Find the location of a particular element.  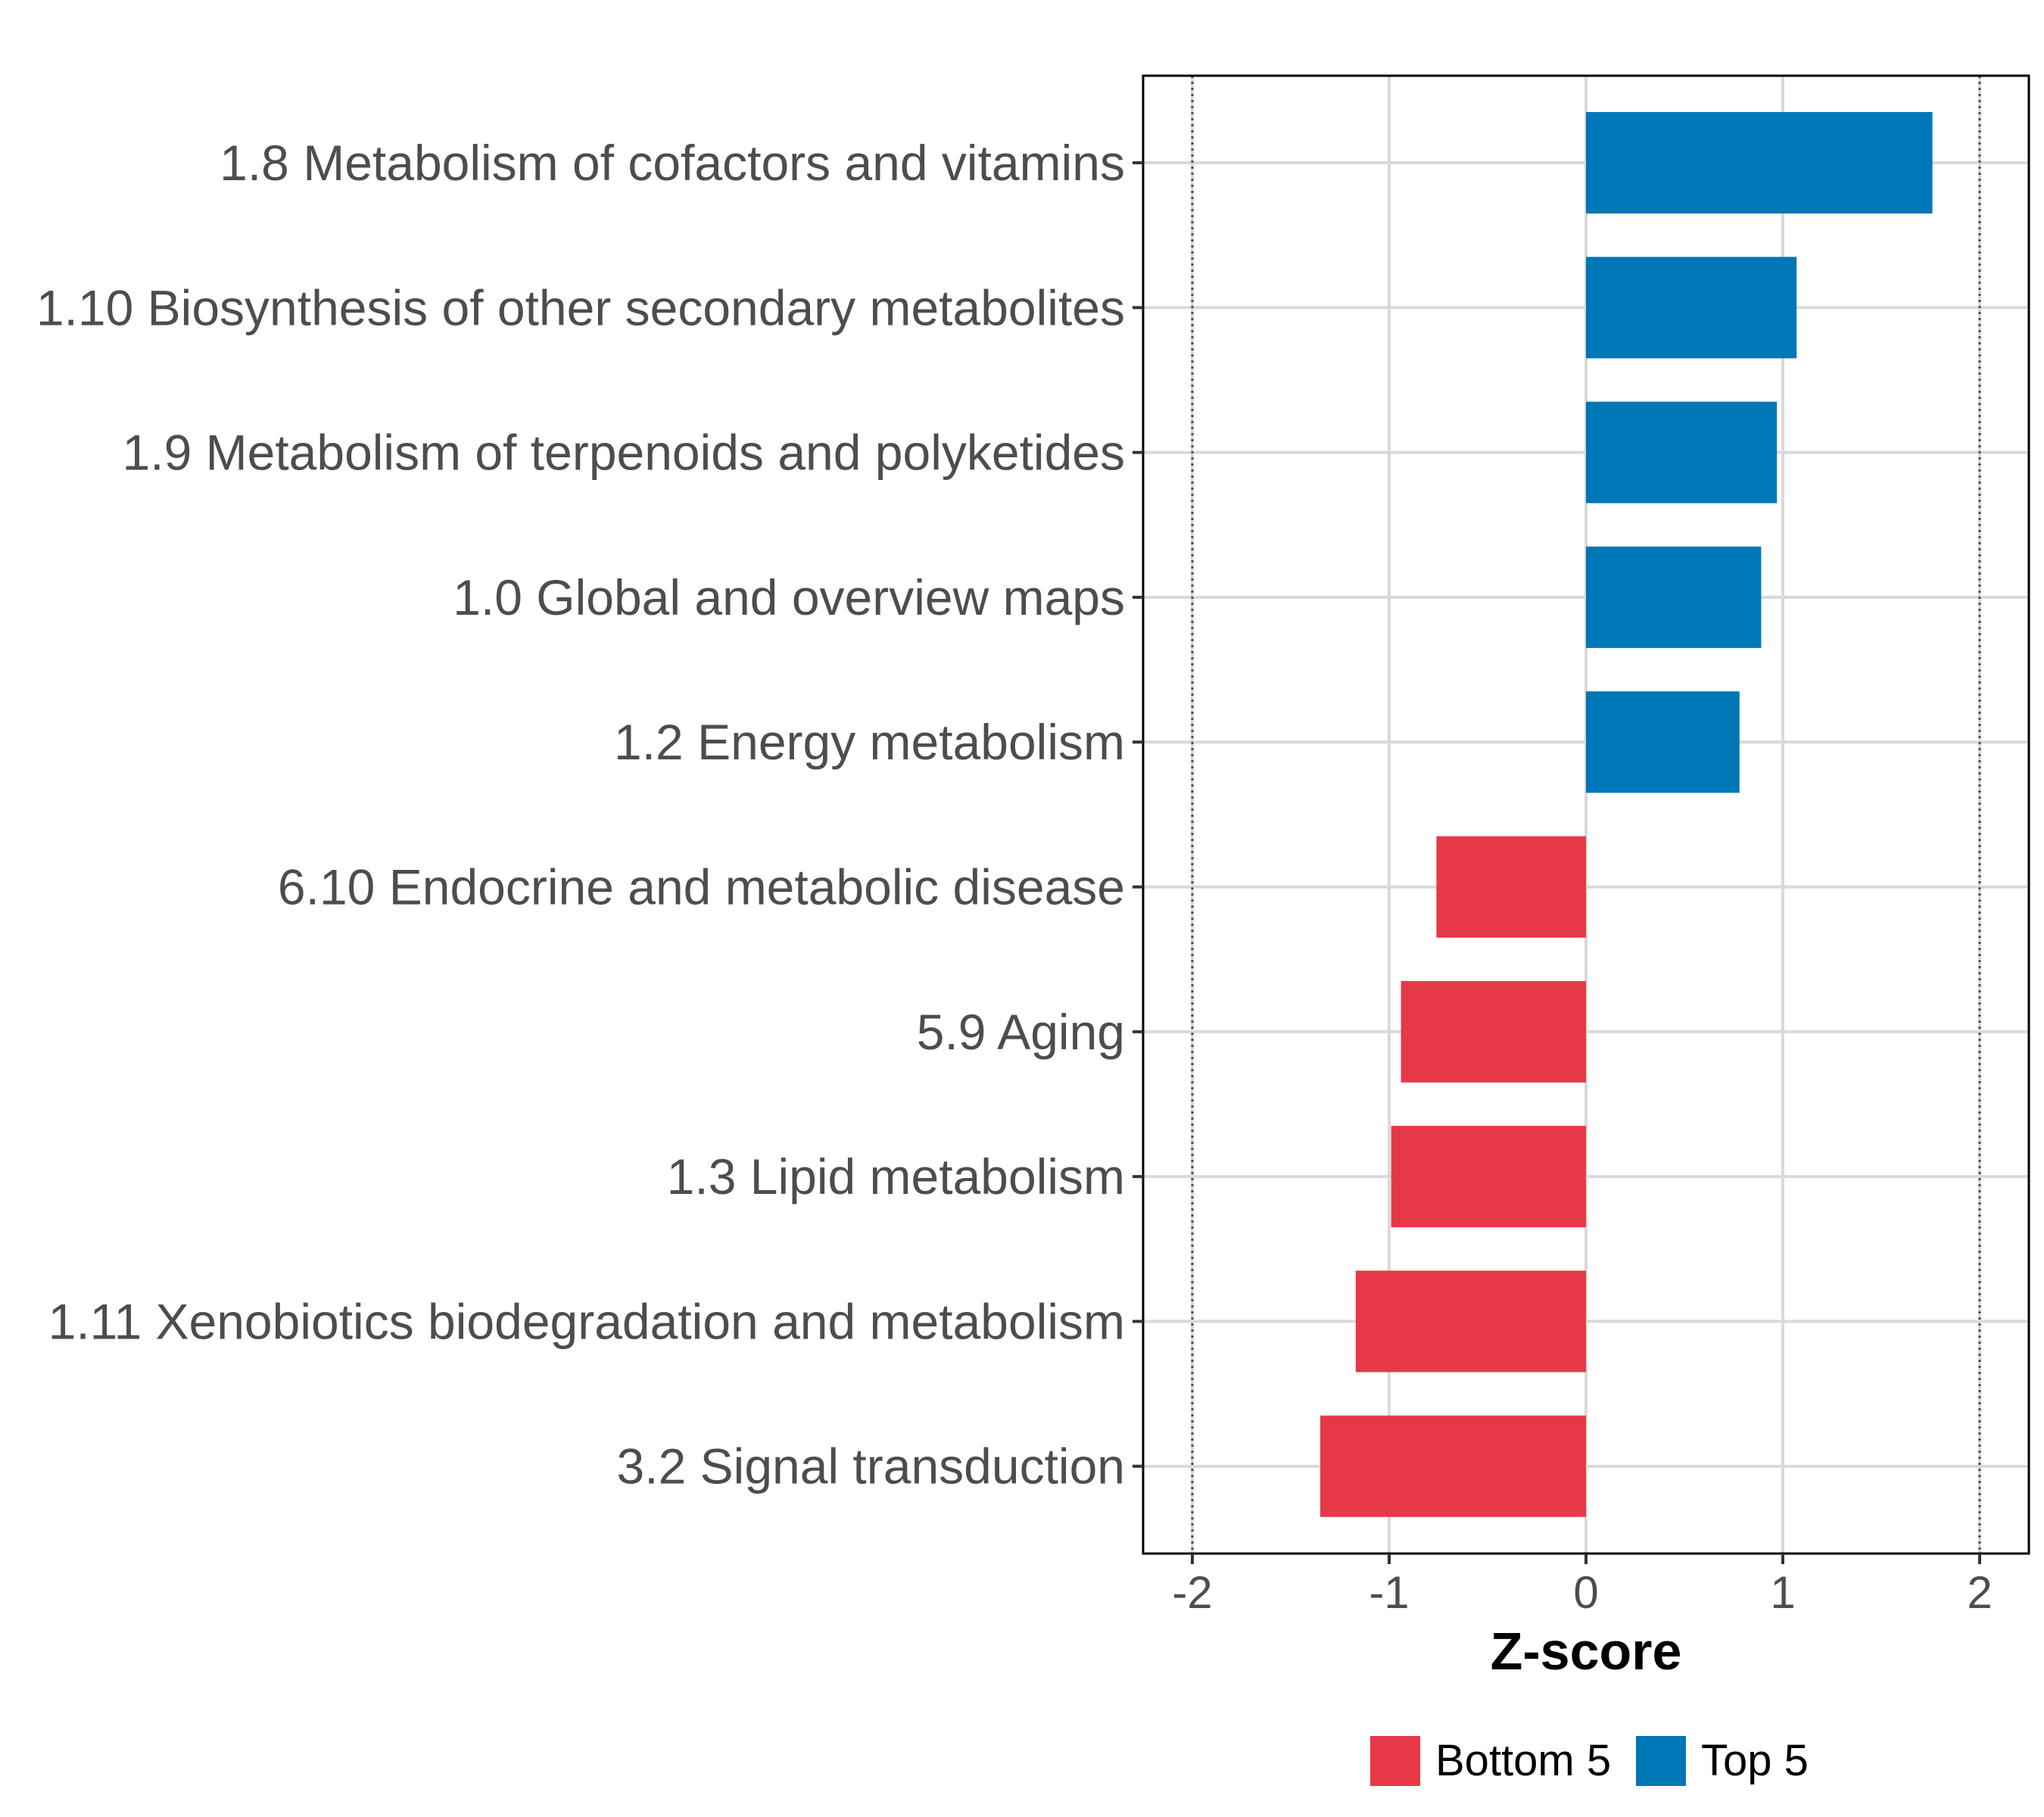

category-label: 1.2 Energy metabolism is located at coordinates (870, 742).